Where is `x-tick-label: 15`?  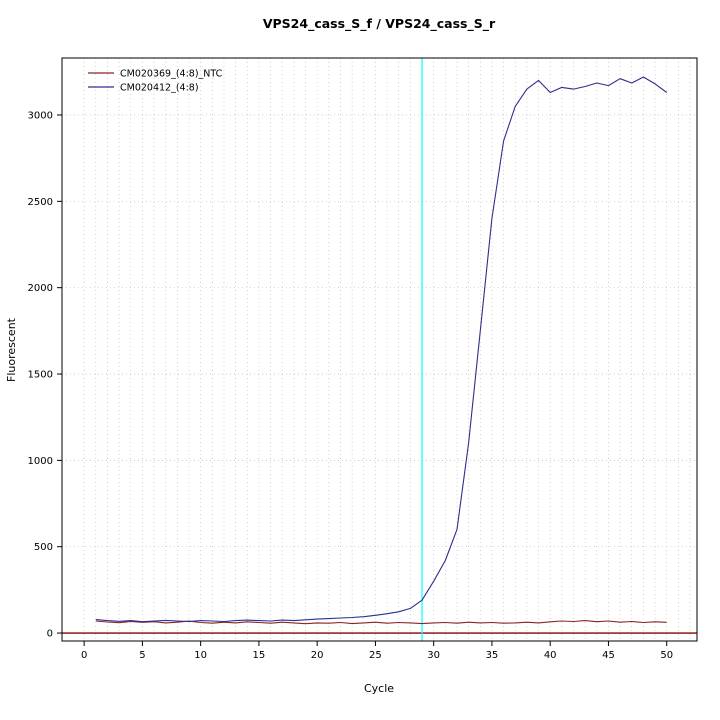
x-tick-label: 15 is located at coordinates (259, 655).